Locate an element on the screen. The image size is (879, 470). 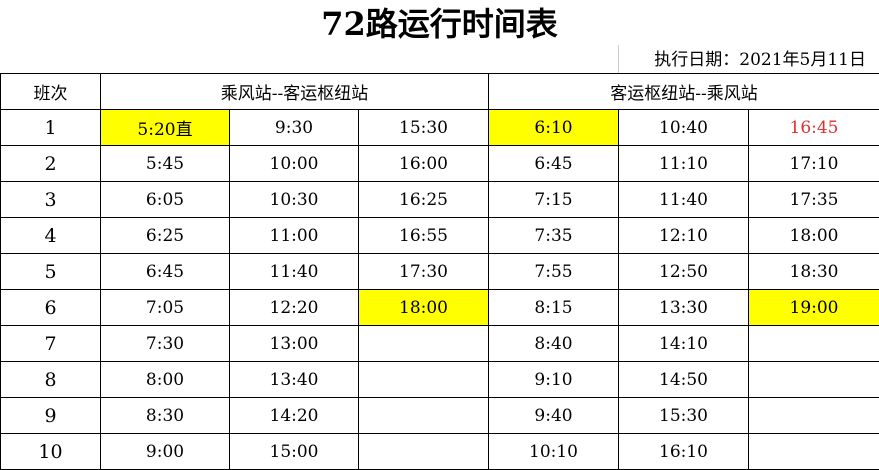
time-cell: 14:10 is located at coordinates (683, 343).